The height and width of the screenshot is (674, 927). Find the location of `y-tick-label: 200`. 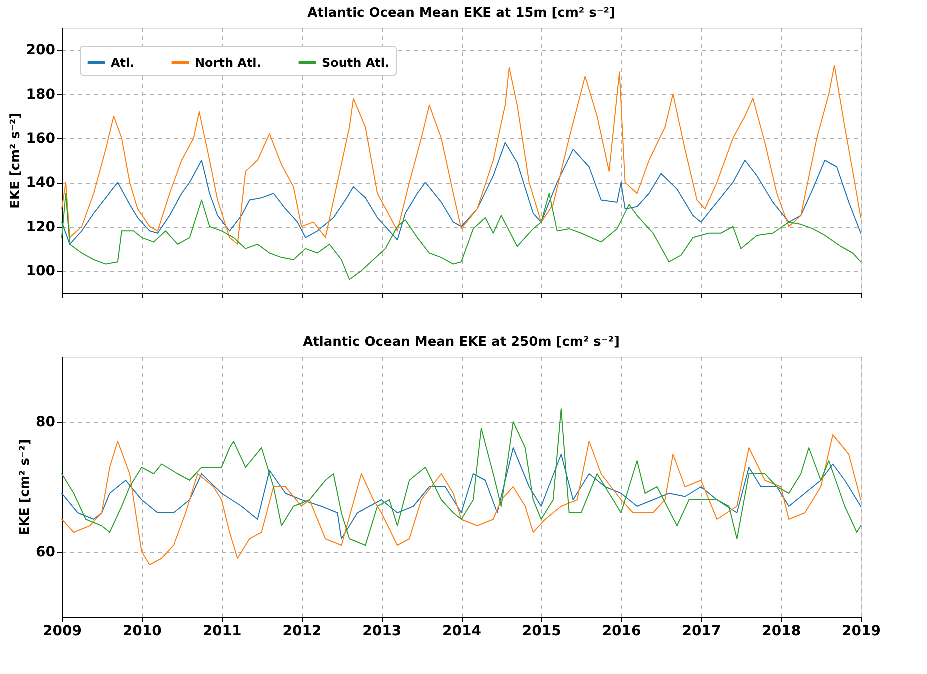

y-tick-label: 200 is located at coordinates (41, 50).